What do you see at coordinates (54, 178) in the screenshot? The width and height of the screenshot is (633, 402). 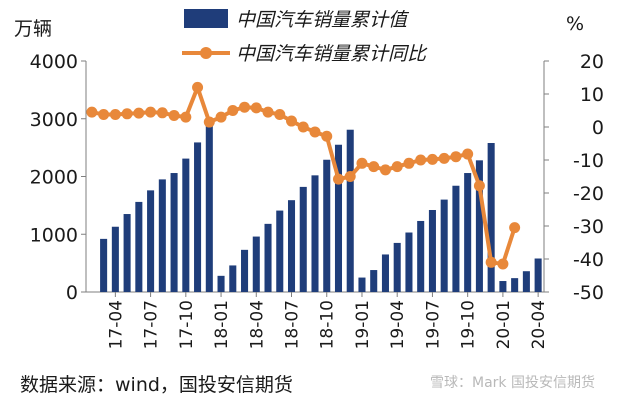 I see `left-tick-label: 2000` at bounding box center [54, 178].